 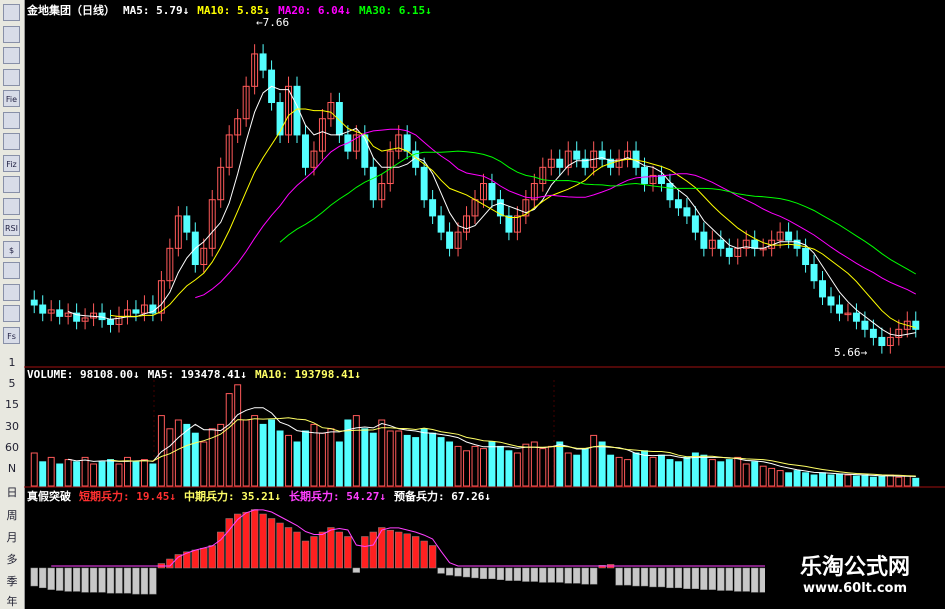 What do you see at coordinates (11, 34) in the screenshot?
I see `grid-icon` at bounding box center [11, 34].